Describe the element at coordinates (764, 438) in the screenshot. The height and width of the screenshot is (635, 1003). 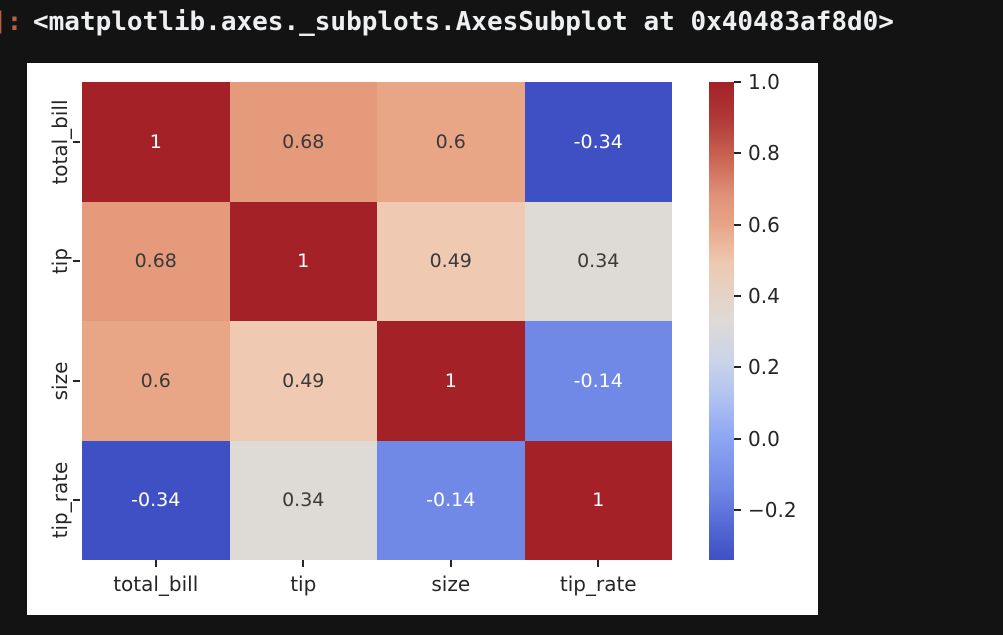
I see `colorbar-tick-label: 0.0` at that location.